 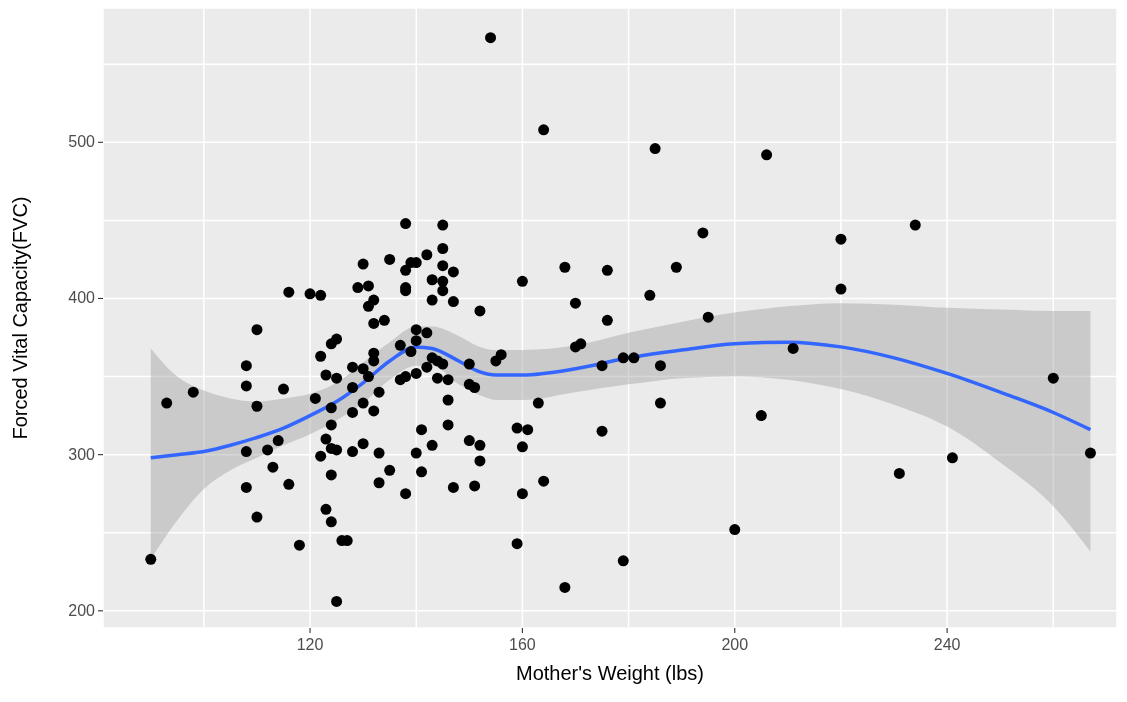 What do you see at coordinates (610, 673) in the screenshot?
I see `x-axis-title: Mother's Weight (lbs)` at bounding box center [610, 673].